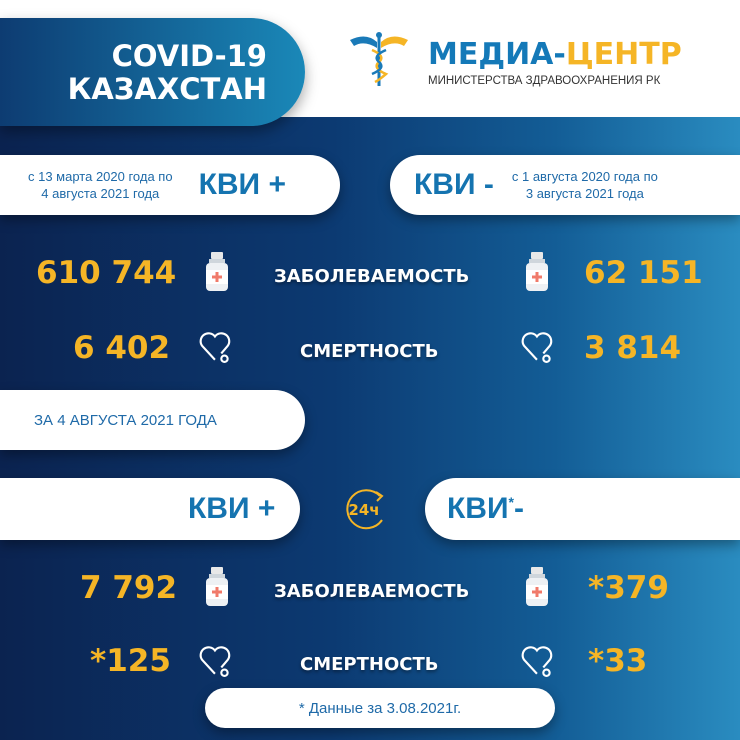  Describe the element at coordinates (628, 588) in the screenshot. I see `daily-negative-cases: *379` at that location.